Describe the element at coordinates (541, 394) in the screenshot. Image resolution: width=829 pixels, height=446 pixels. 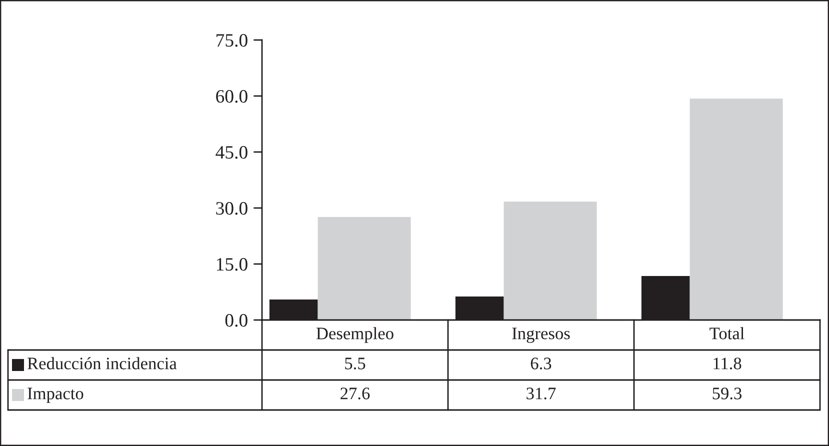
I see `data-label: 31.7` at that location.